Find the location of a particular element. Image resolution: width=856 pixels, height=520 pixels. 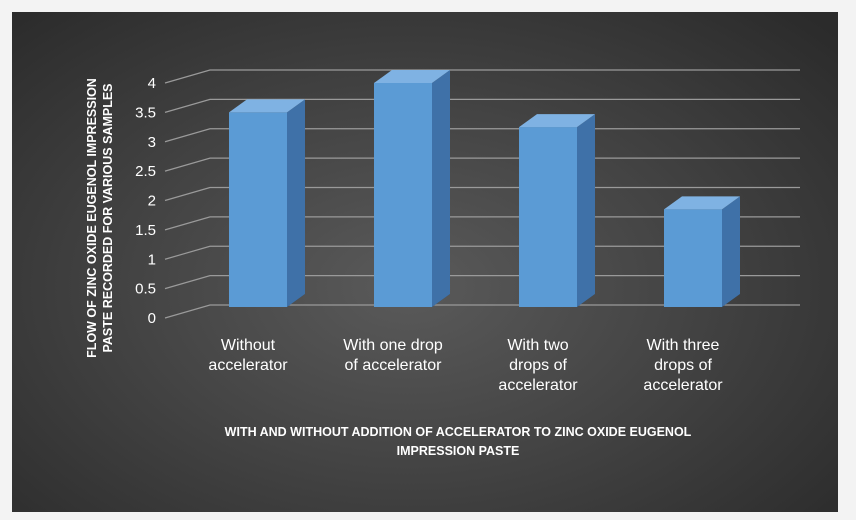

y-tick-label: 0 is located at coordinates (152, 318).